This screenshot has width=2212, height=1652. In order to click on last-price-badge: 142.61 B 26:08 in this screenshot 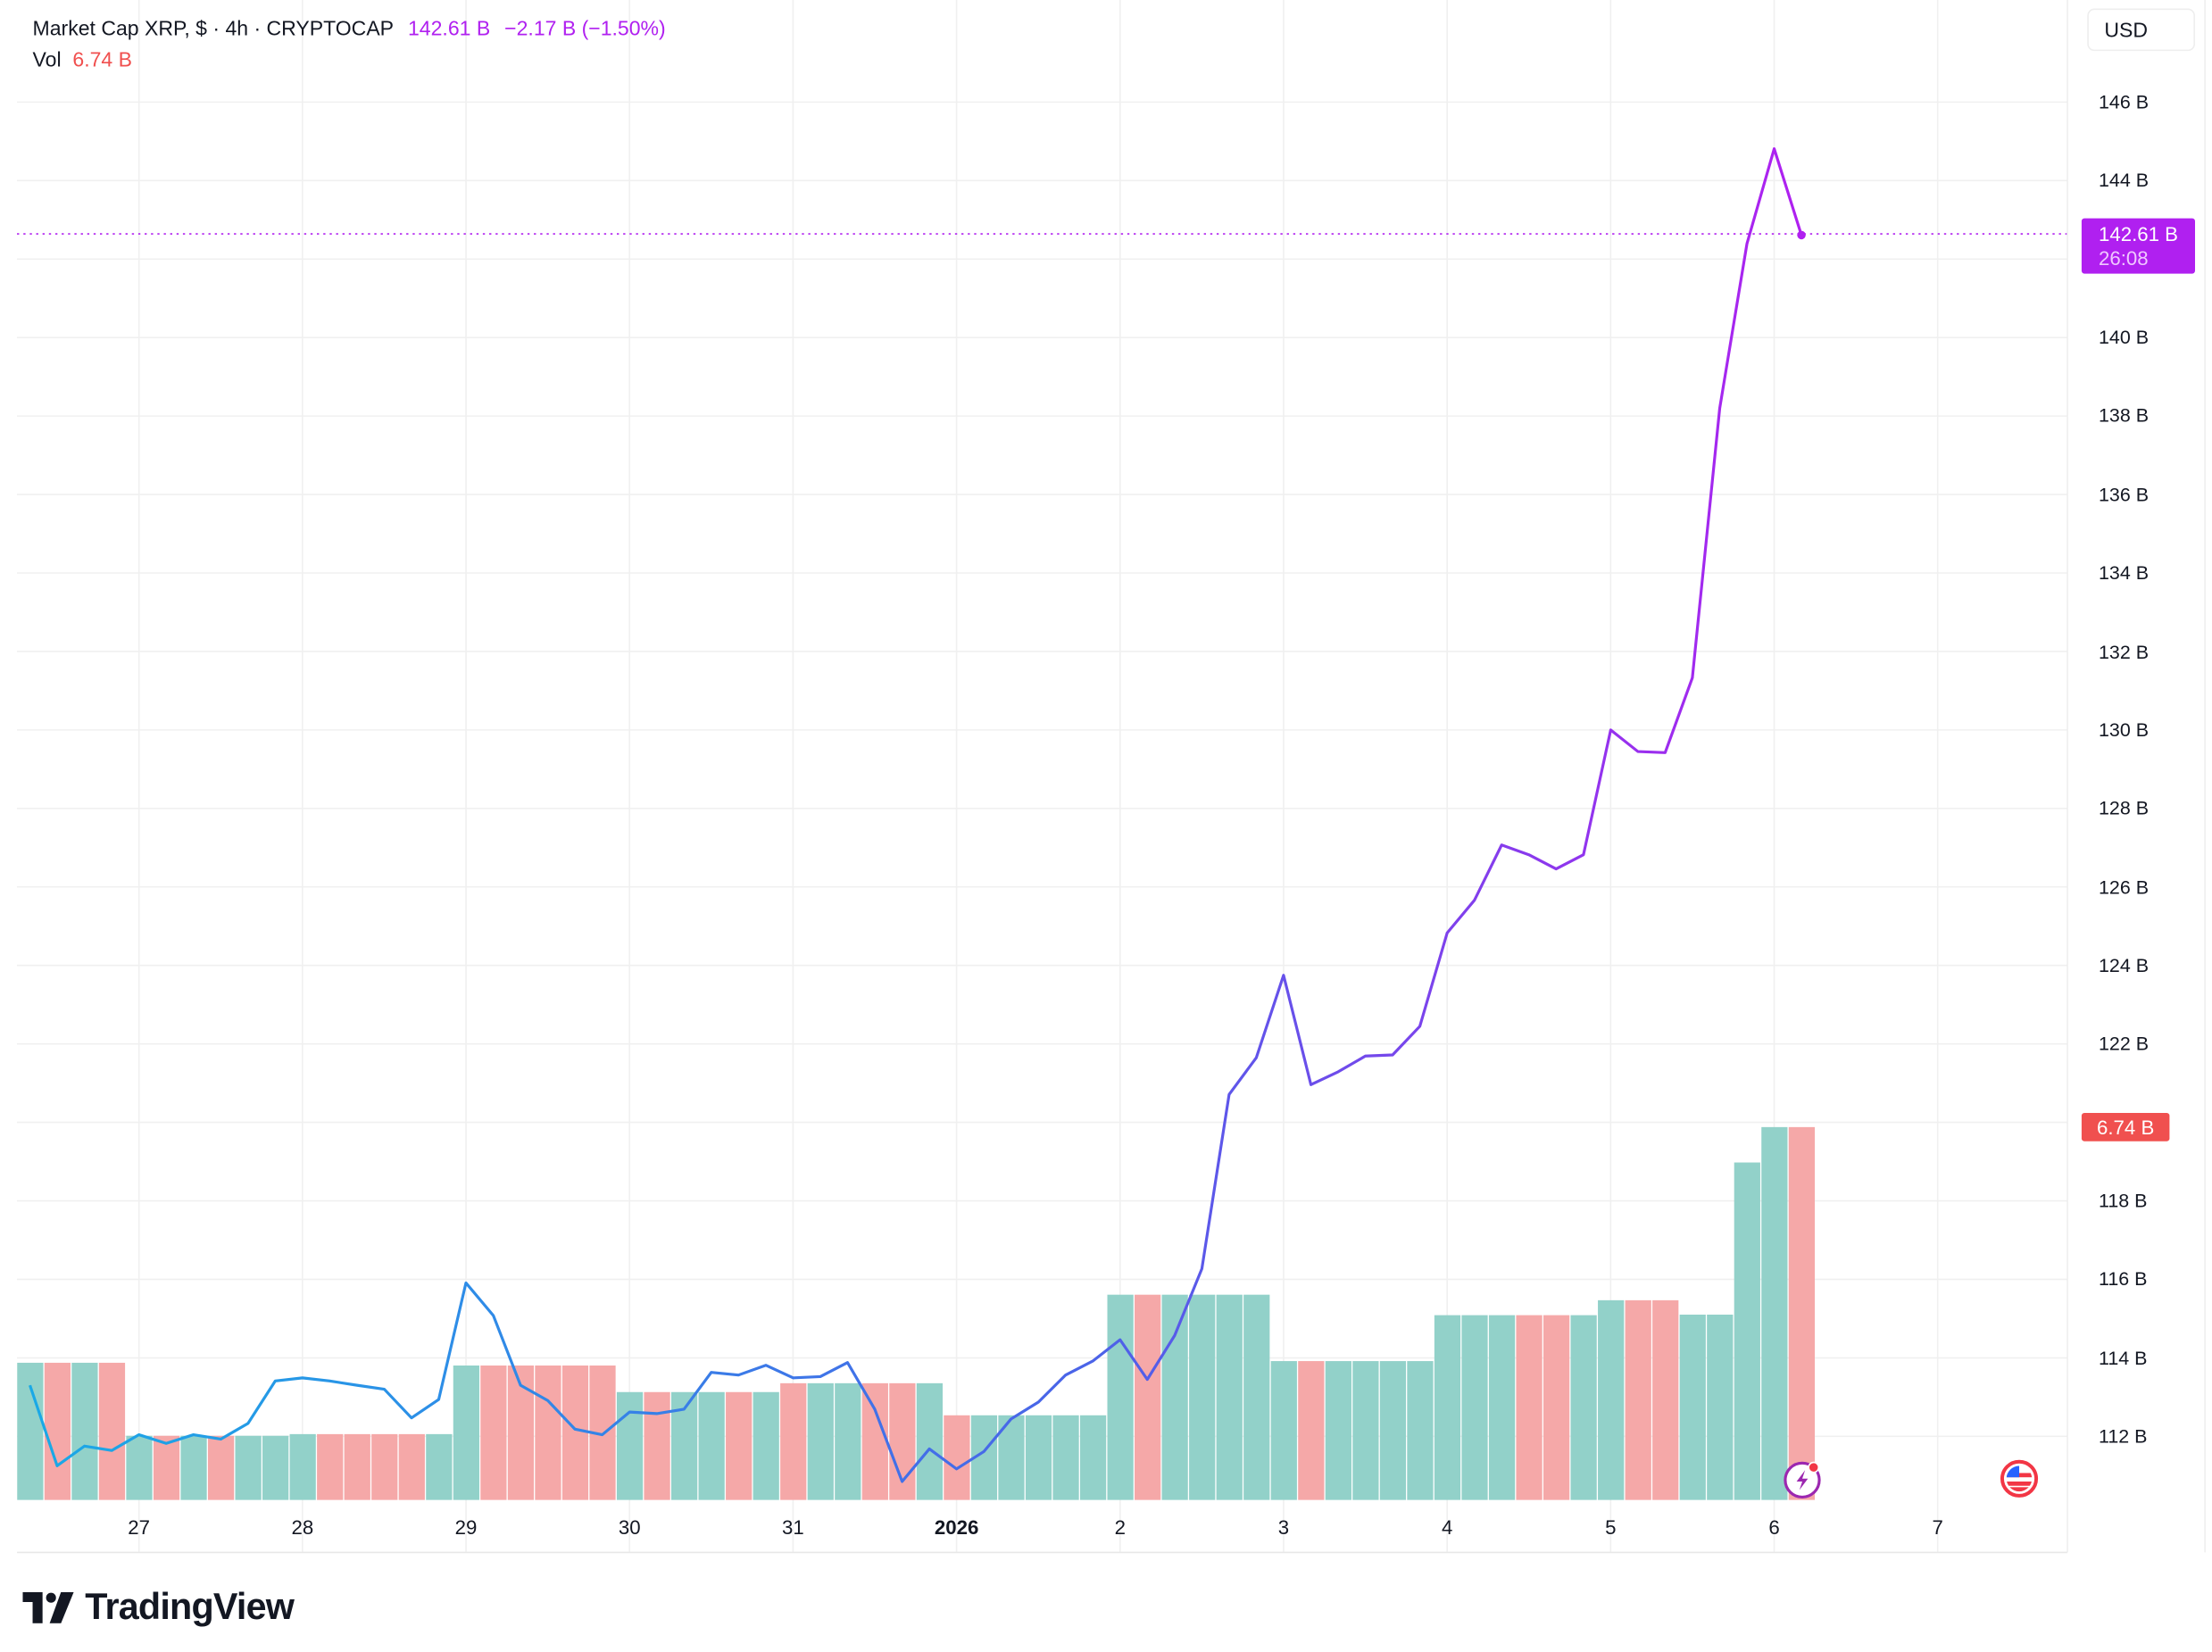, I will do `click(2138, 246)`.